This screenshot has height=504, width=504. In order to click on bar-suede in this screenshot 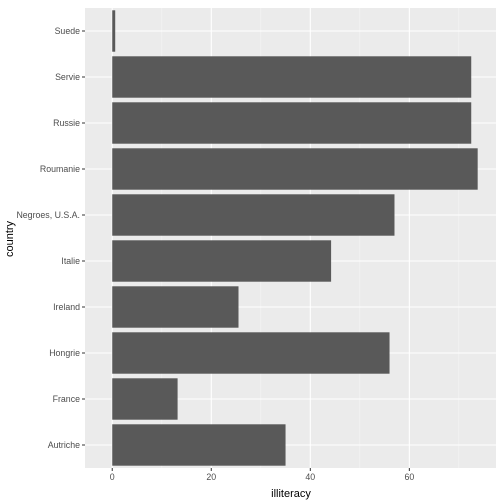, I will do `click(114, 31)`.